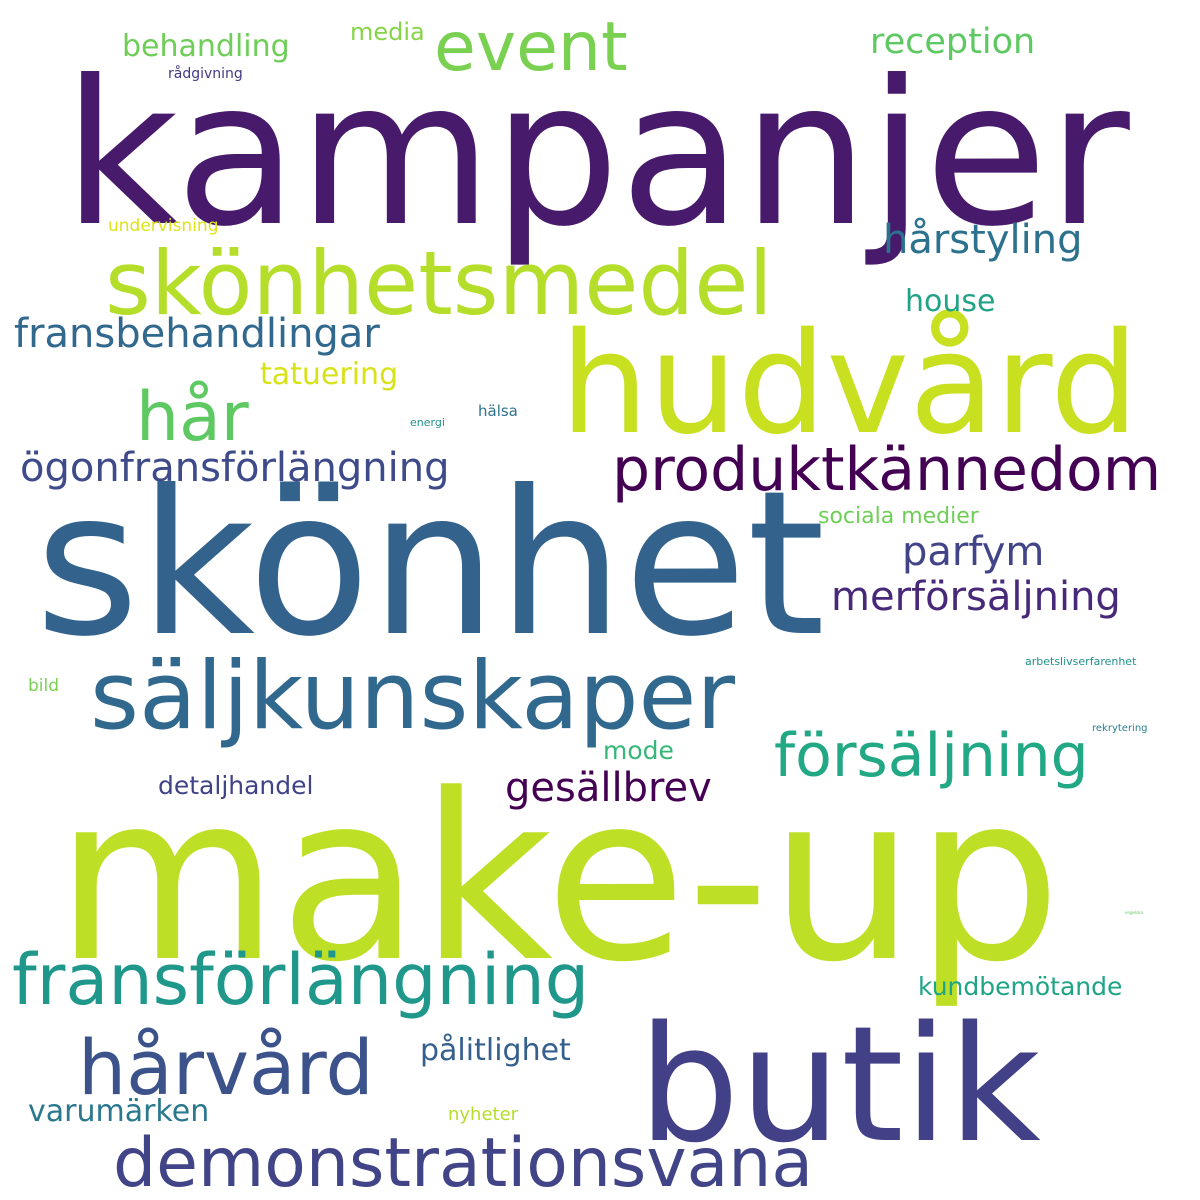 The image size is (1200, 1200). What do you see at coordinates (1120, 728) in the screenshot?
I see `word-rekrytering: rekrytering` at bounding box center [1120, 728].